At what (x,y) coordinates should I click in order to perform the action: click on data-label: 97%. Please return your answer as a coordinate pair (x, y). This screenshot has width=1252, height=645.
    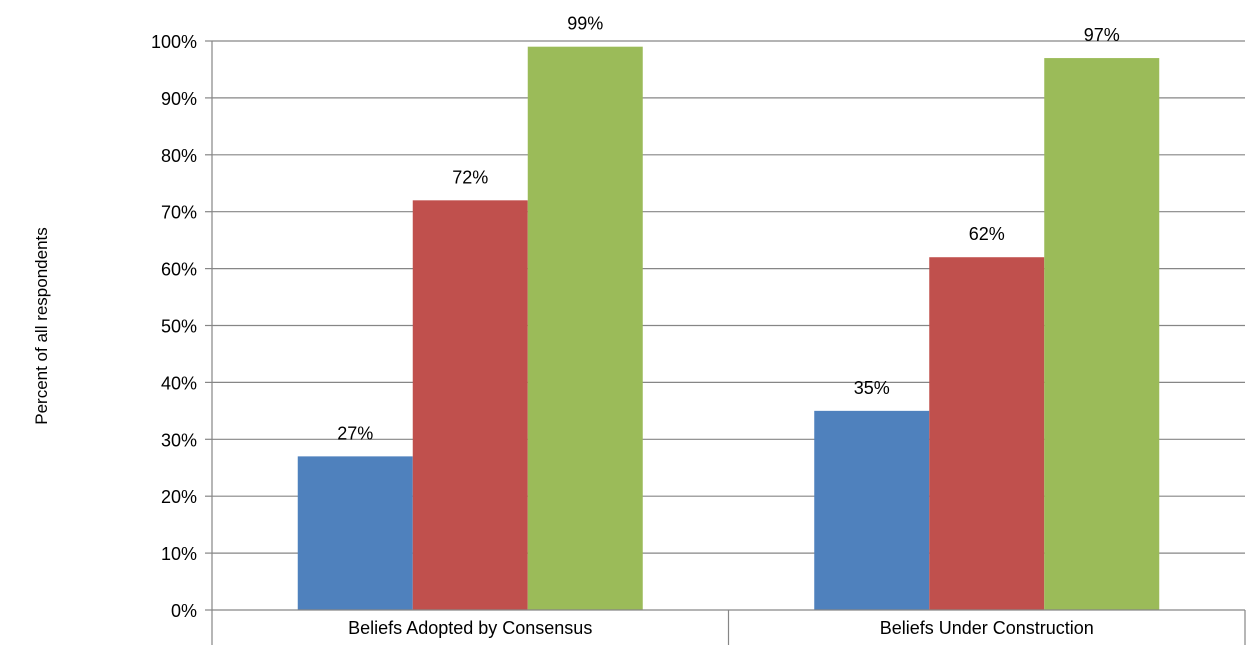
    Looking at the image, I should click on (1102, 35).